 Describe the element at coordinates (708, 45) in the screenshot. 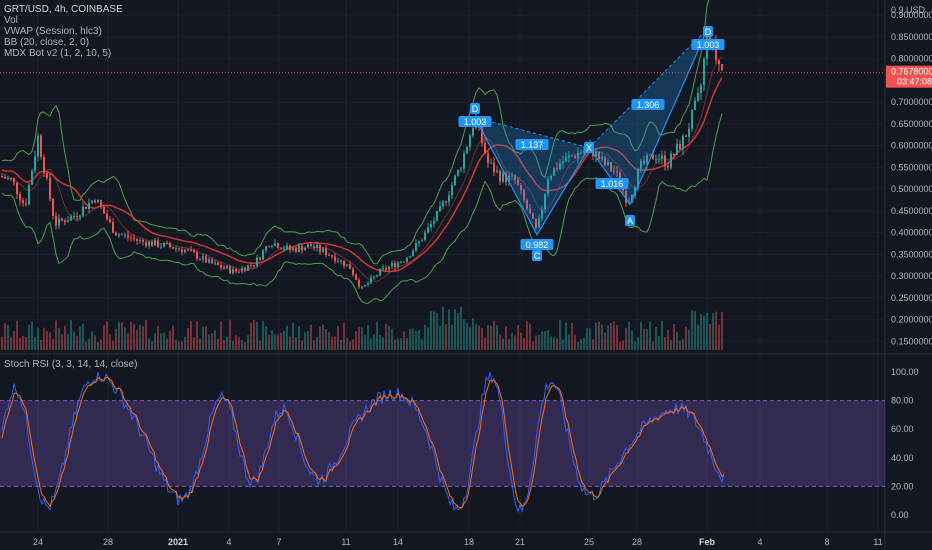

I see `pattern-ratio-value: 1.003` at that location.